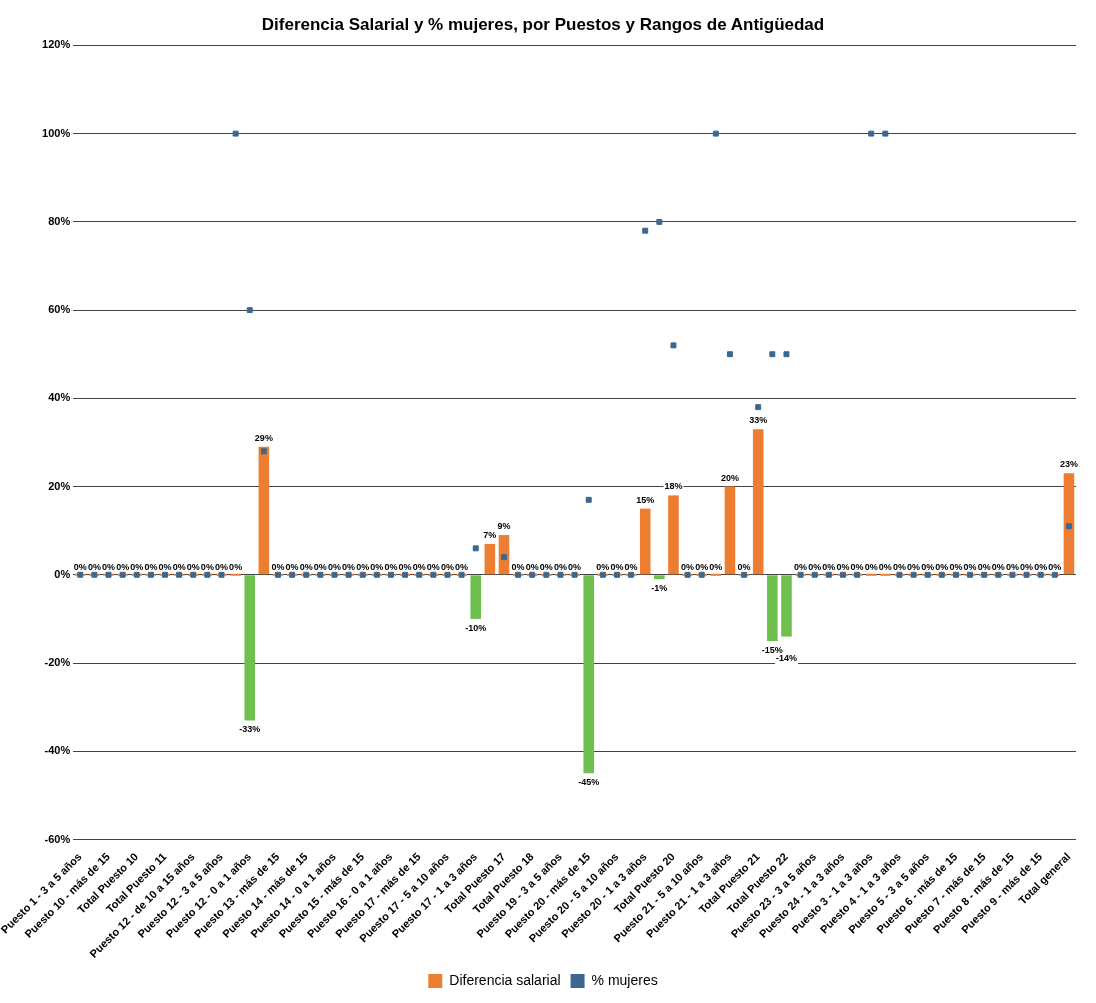 The height and width of the screenshot is (1003, 1096). What do you see at coordinates (505, 979) in the screenshot?
I see `legend-label: Diferencia salarial` at bounding box center [505, 979].